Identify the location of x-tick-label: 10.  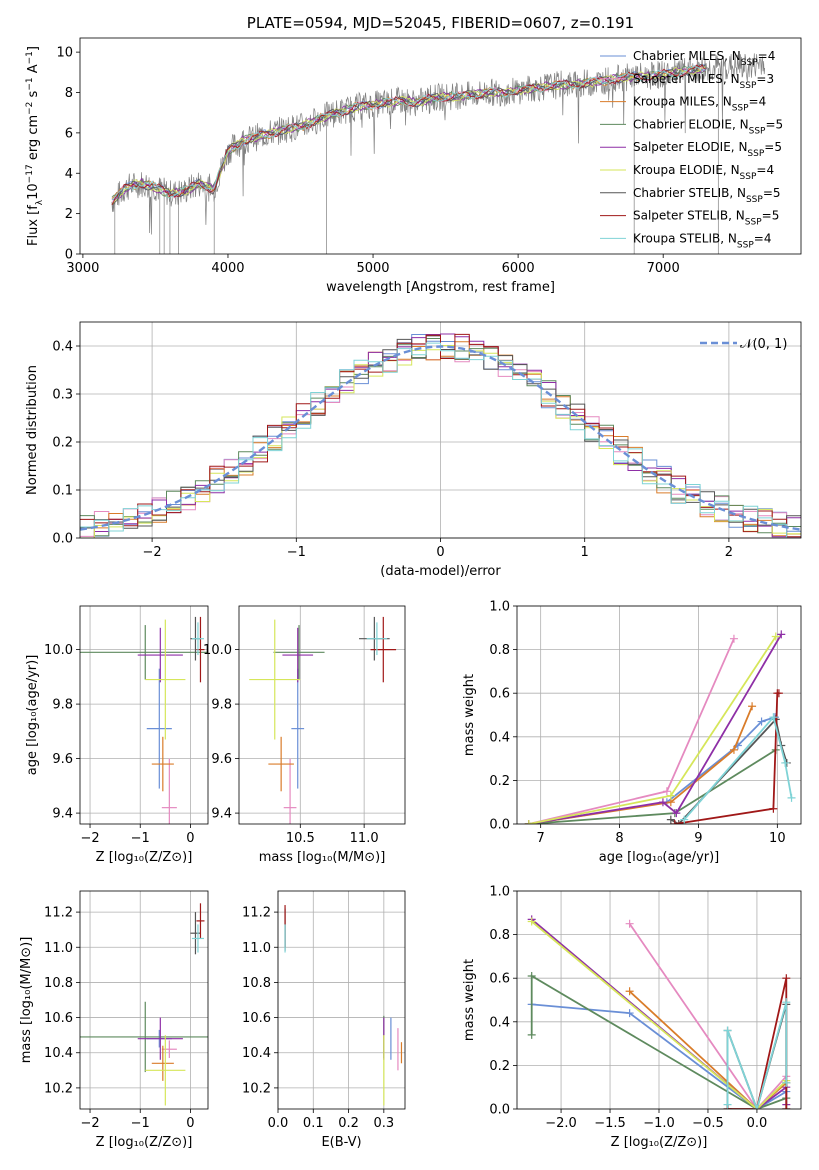
(777, 838).